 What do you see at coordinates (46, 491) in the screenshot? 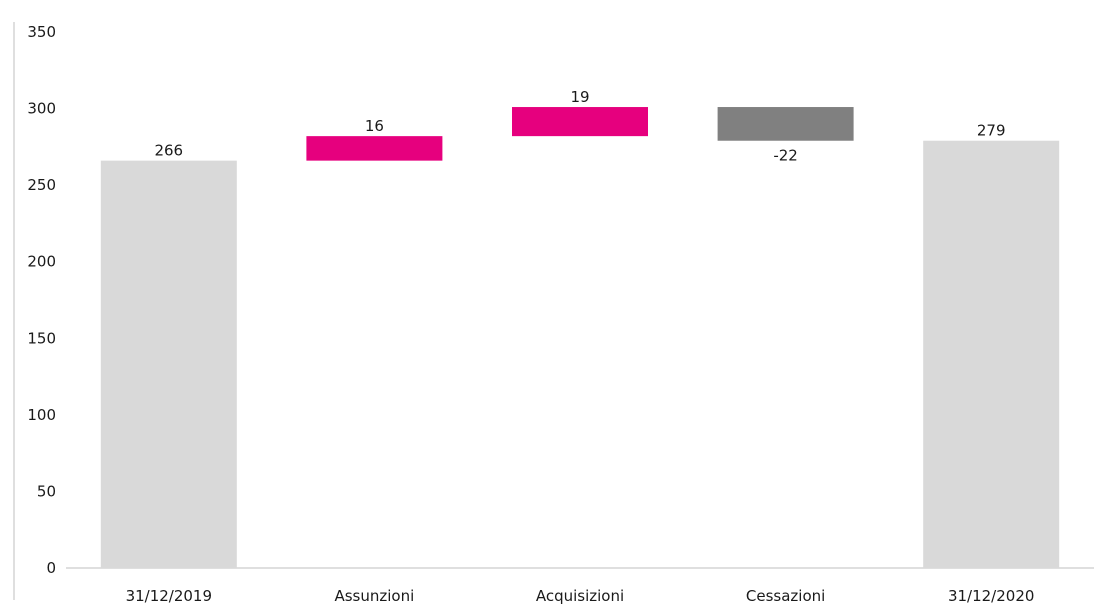
I see `y-tick-label: 50` at bounding box center [46, 491].